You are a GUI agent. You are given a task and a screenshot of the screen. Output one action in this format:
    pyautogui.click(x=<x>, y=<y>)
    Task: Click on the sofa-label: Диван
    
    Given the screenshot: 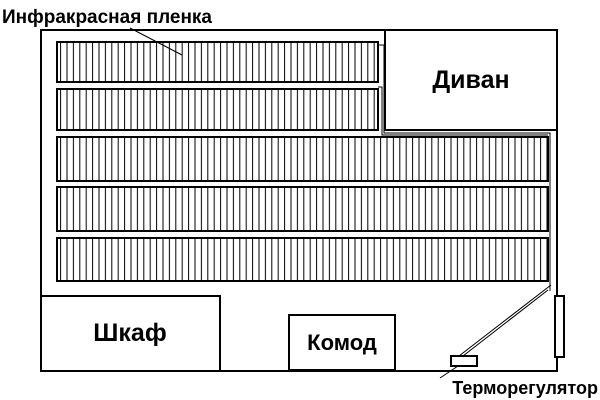 What is the action you would take?
    pyautogui.click(x=470, y=80)
    